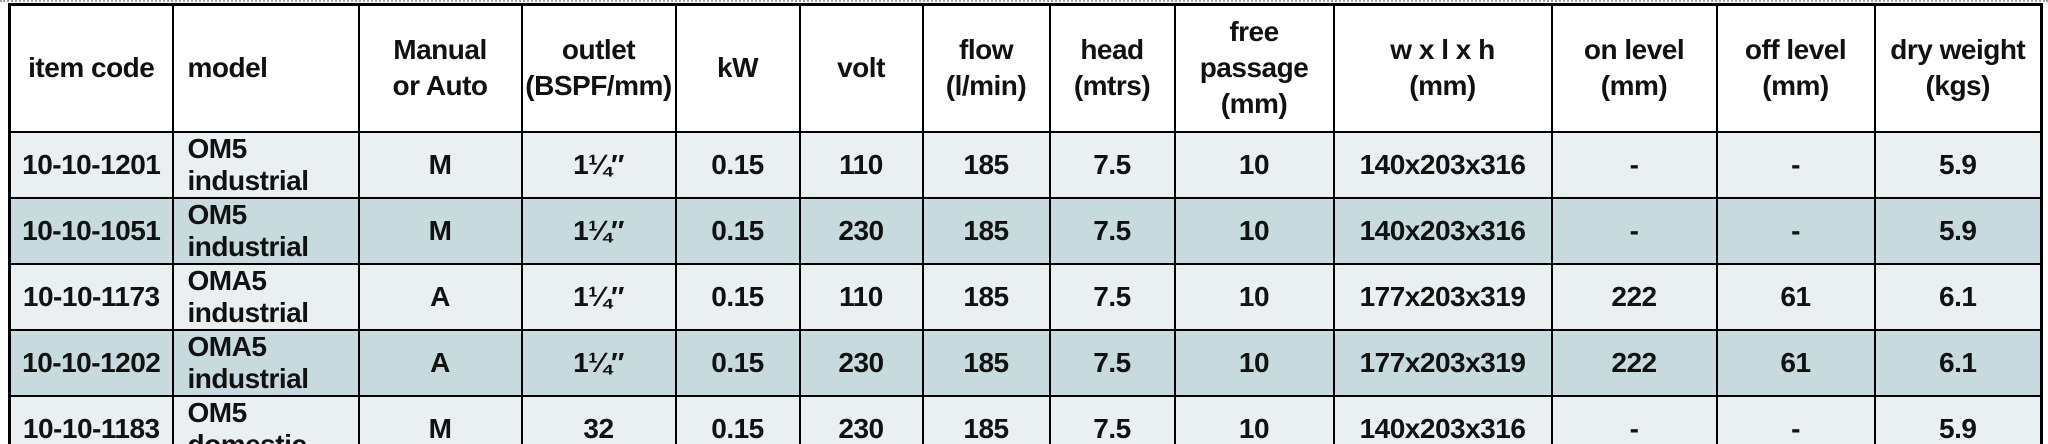 The width and height of the screenshot is (2048, 444). I want to click on cell-outlet: 32, so click(598, 419).